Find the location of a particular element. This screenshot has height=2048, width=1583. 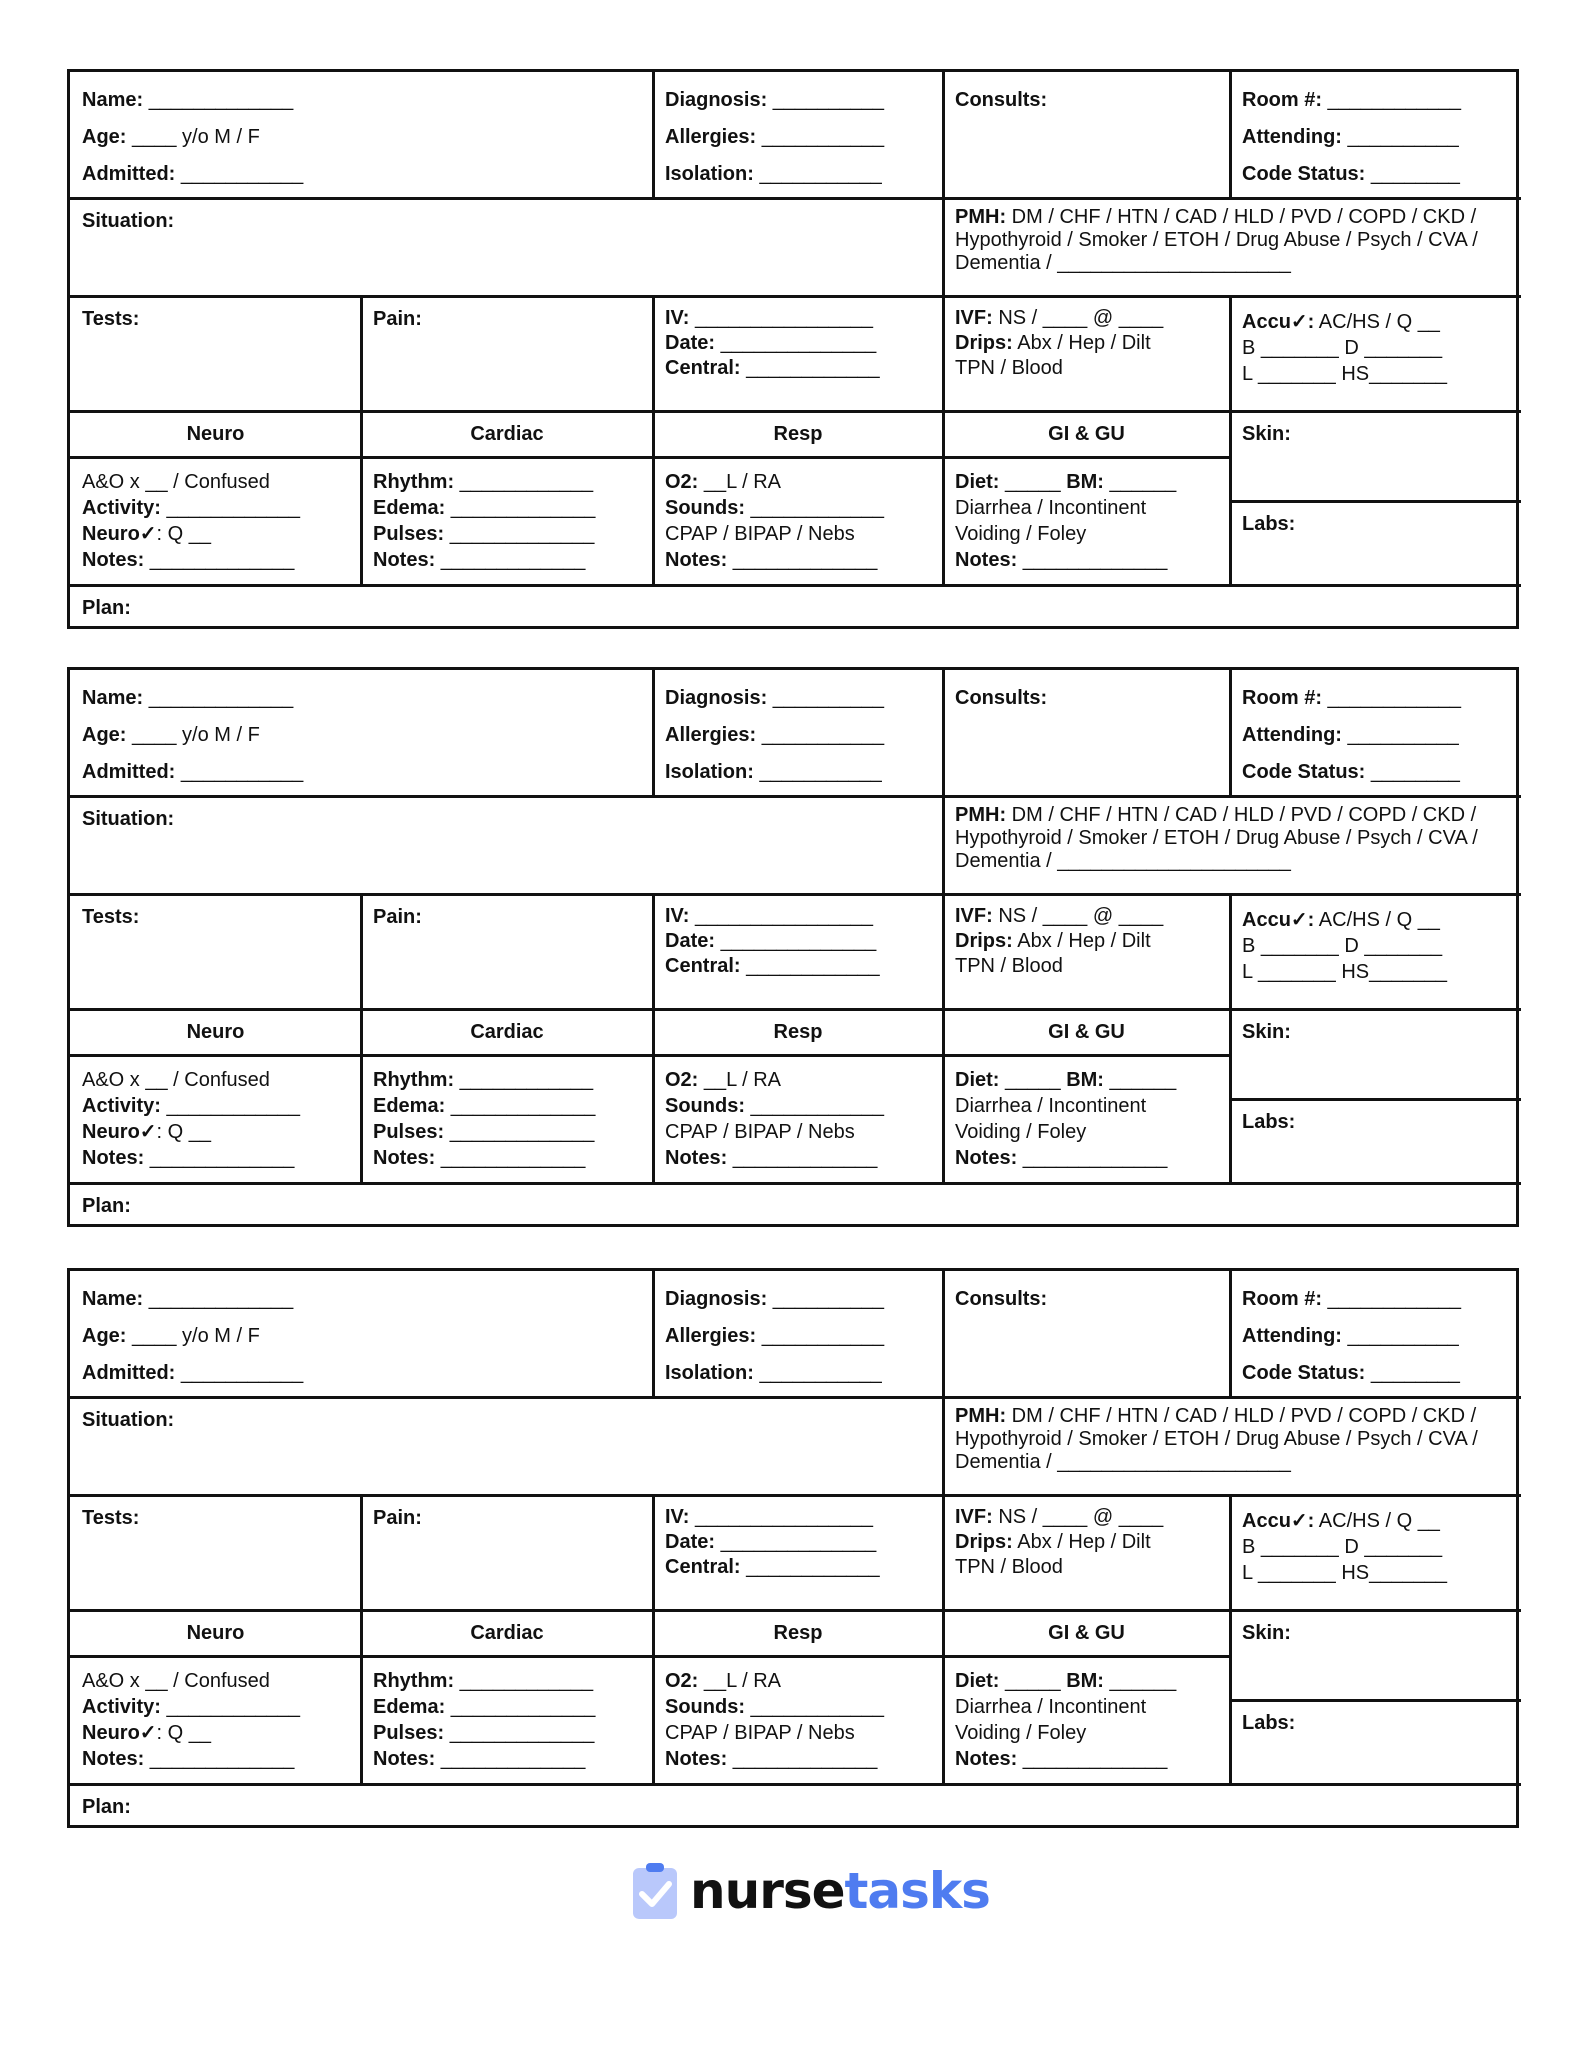

situation-label: Situation: is located at coordinates (128, 819).